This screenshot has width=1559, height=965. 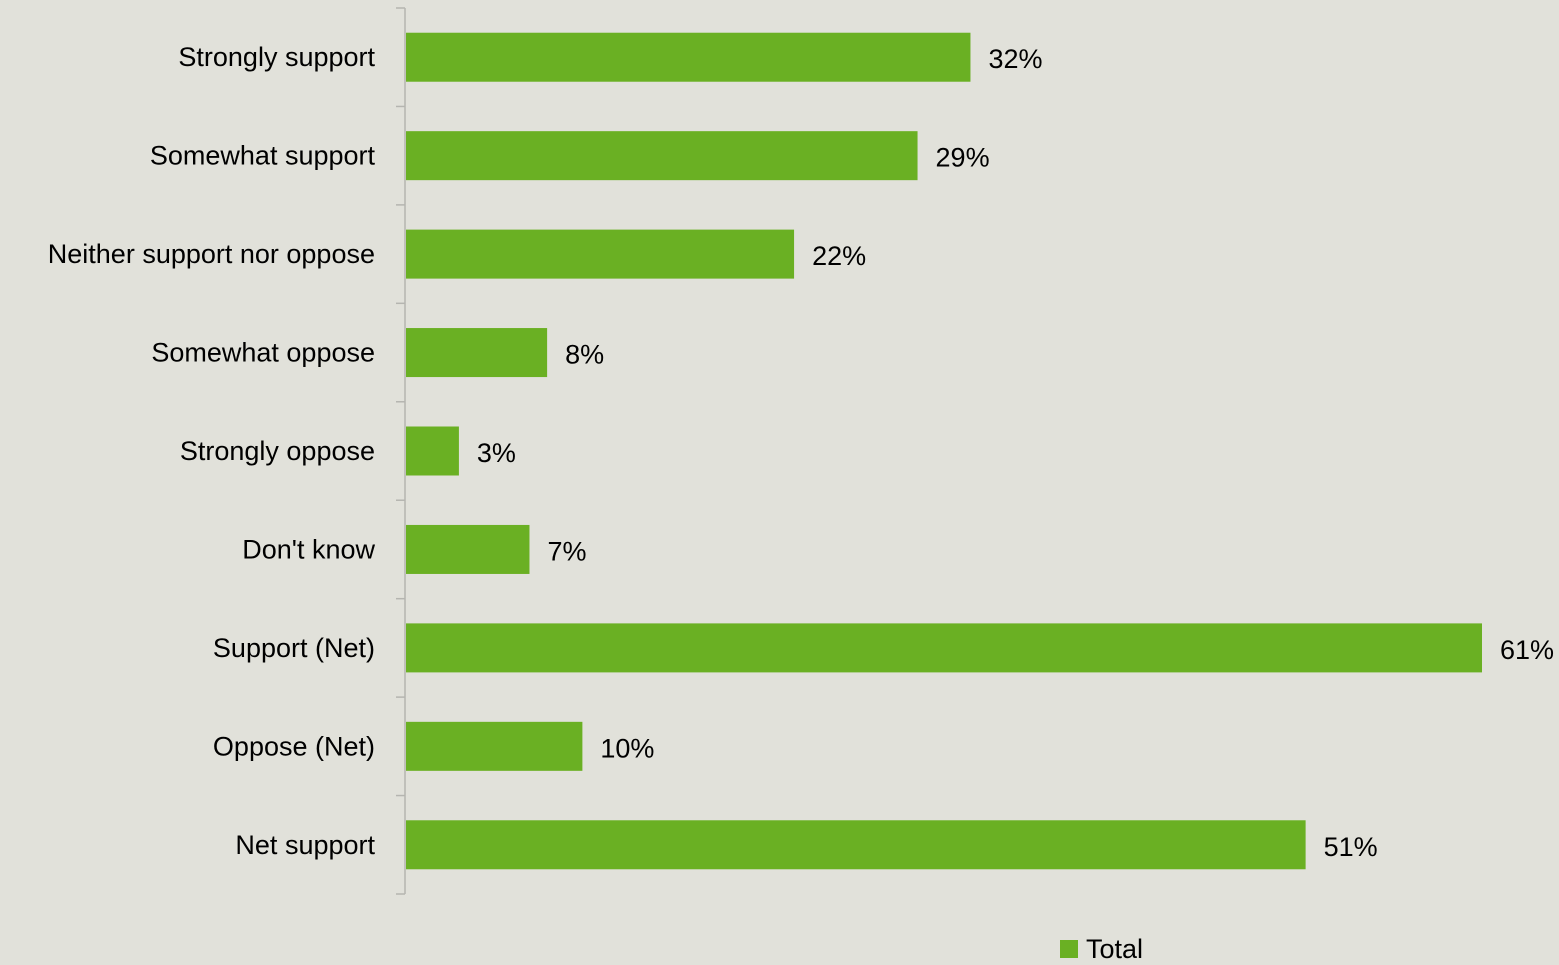 What do you see at coordinates (263, 156) in the screenshot?
I see `category-label: Somewhat support` at bounding box center [263, 156].